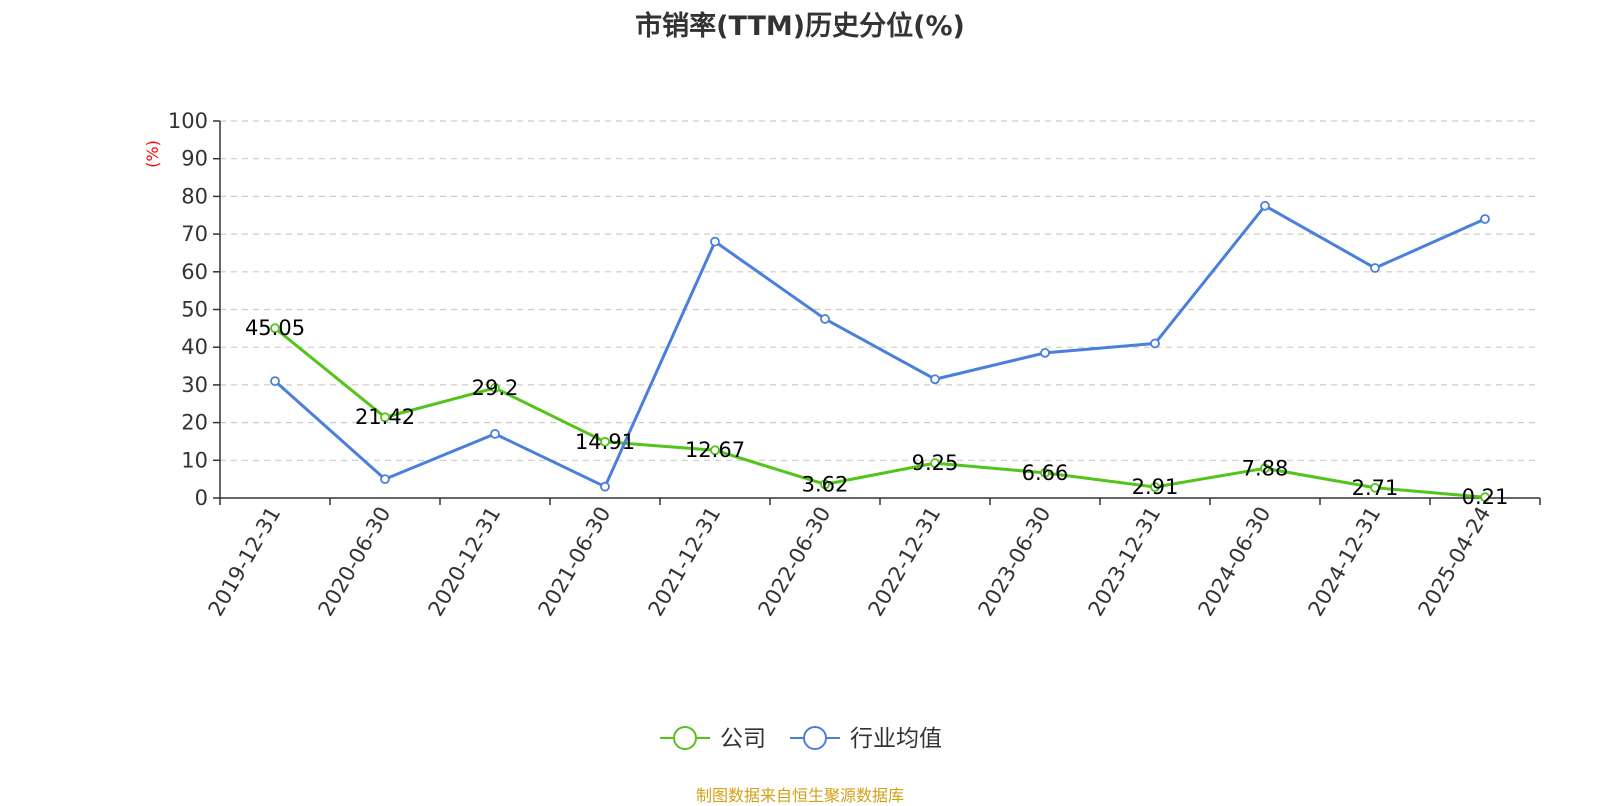 This screenshot has height=806, width=1600. What do you see at coordinates (1015, 562) in the screenshot?
I see `x-tick-label: 2023-06-30` at bounding box center [1015, 562].